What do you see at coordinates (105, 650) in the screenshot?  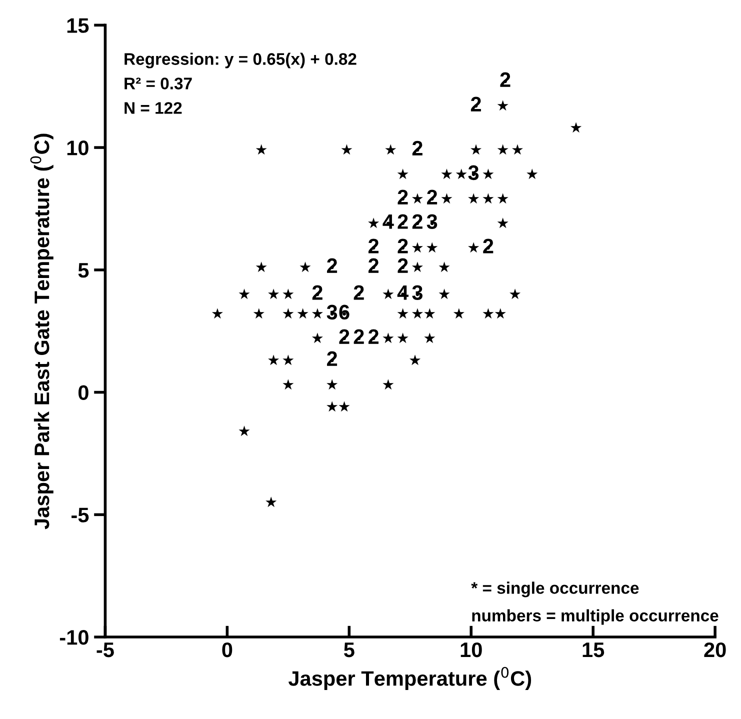 I see `x-tick-label: -5` at bounding box center [105, 650].